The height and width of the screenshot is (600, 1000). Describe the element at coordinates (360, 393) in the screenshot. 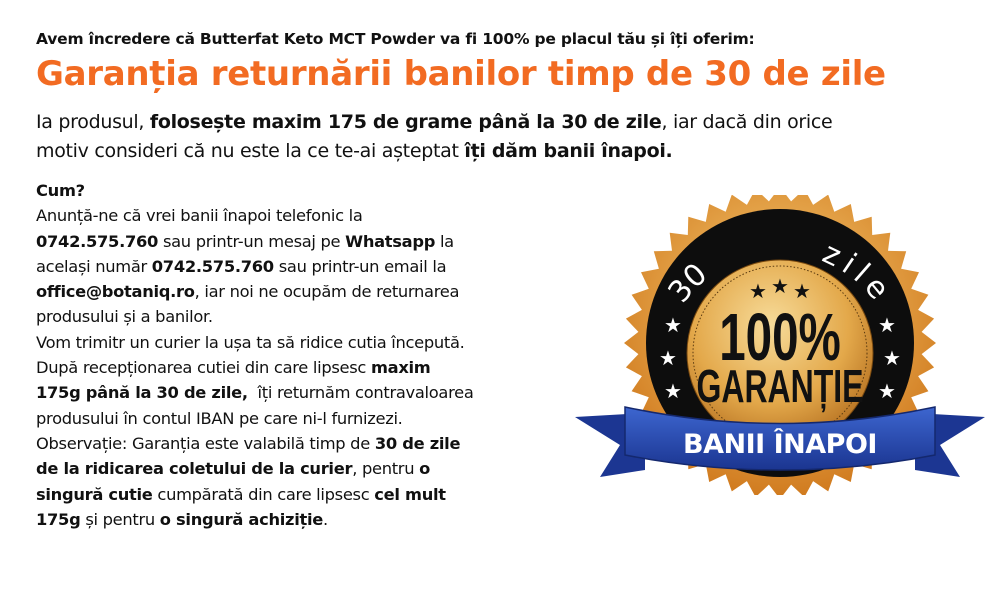

I see `text: îți returnăm contravaloarea` at that location.